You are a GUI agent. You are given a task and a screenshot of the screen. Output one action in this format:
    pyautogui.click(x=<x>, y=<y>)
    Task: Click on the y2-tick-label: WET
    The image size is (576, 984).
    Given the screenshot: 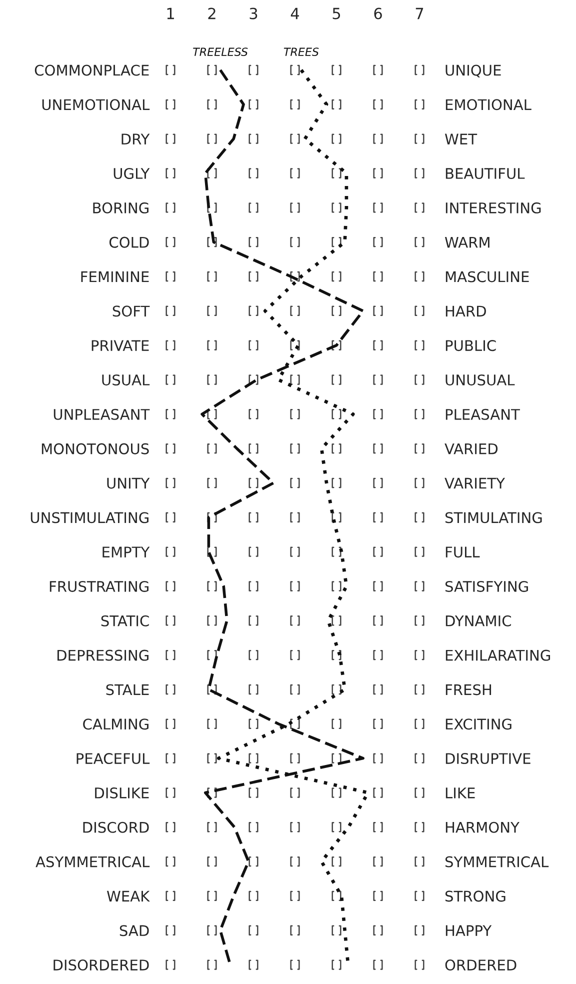 What is the action you would take?
    pyautogui.click(x=461, y=139)
    